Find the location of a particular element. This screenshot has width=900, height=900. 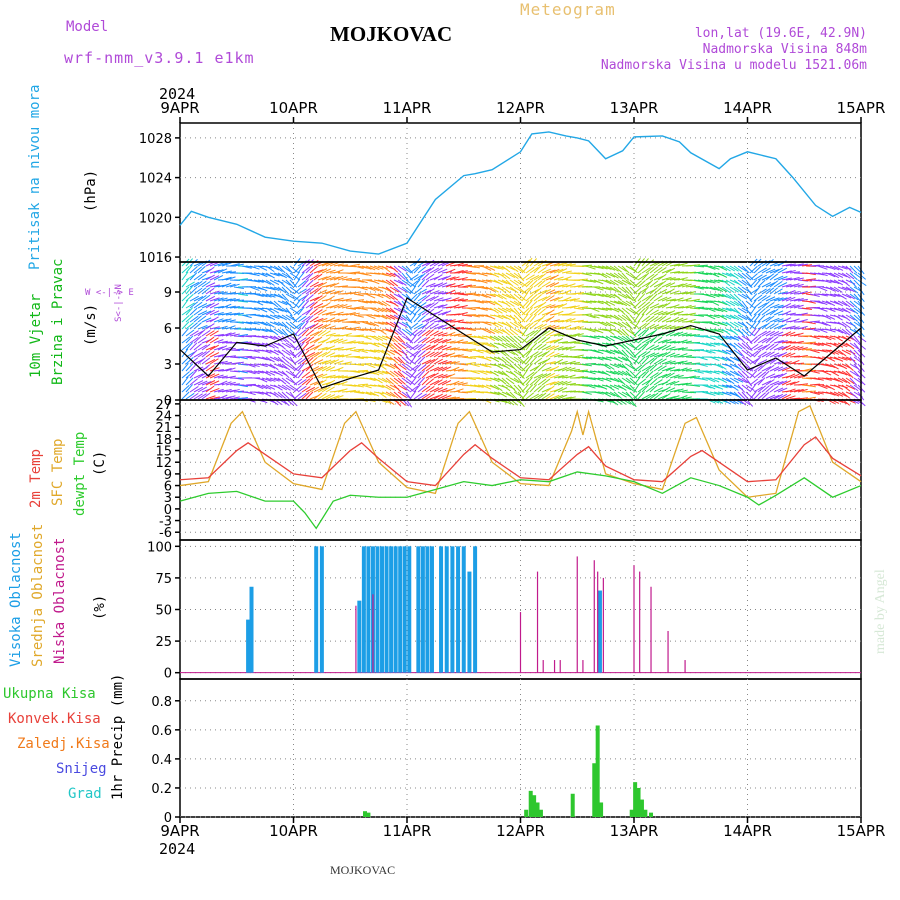

x-tick-label-top: 9APR is located at coordinates (179, 108).